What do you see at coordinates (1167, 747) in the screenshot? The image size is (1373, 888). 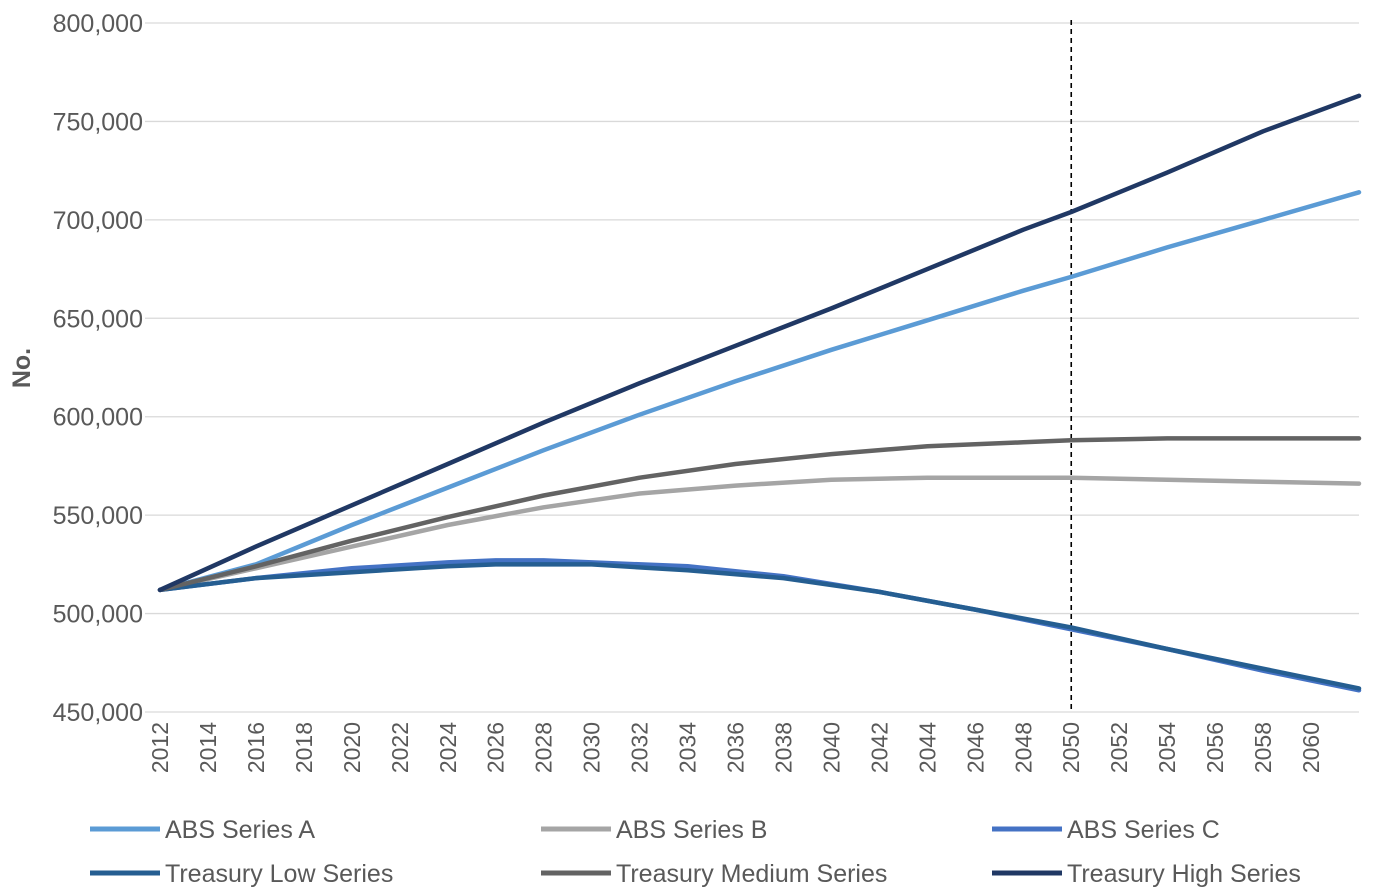 I see `x-tick-label: 2054` at bounding box center [1167, 747].